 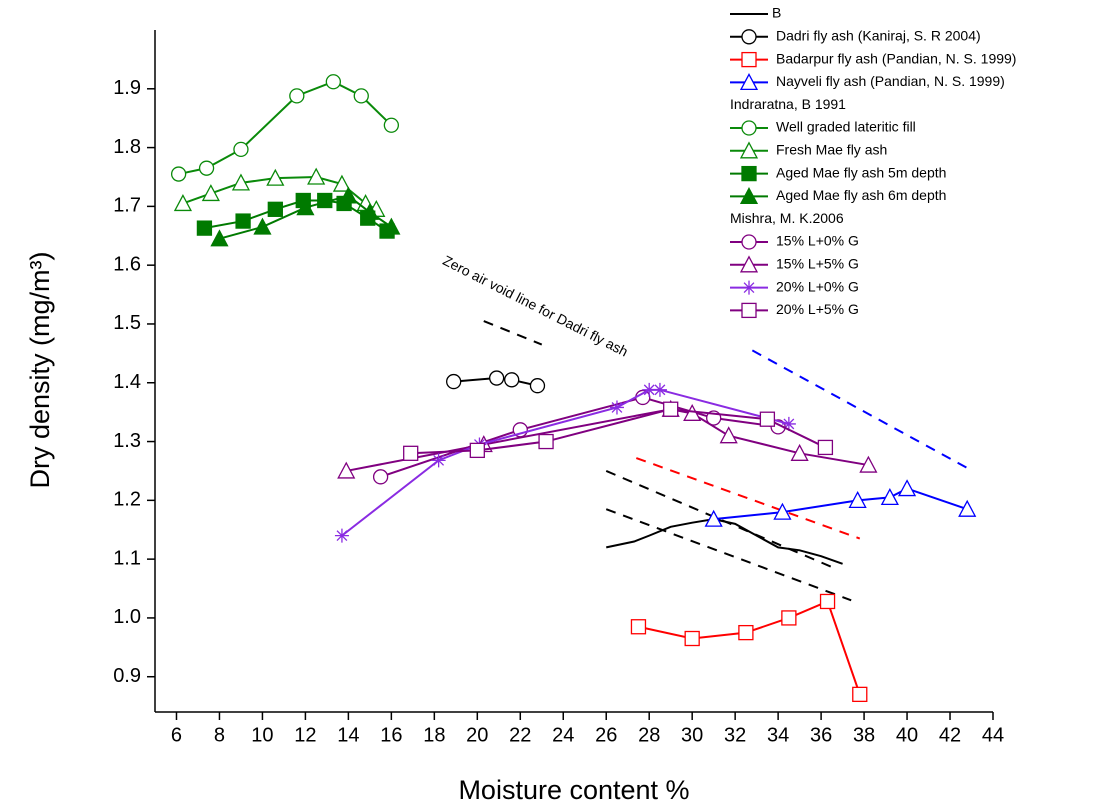 What do you see at coordinates (535, 306) in the screenshot?
I see `annotation: Zero air void line for Dadri fly ash` at bounding box center [535, 306].